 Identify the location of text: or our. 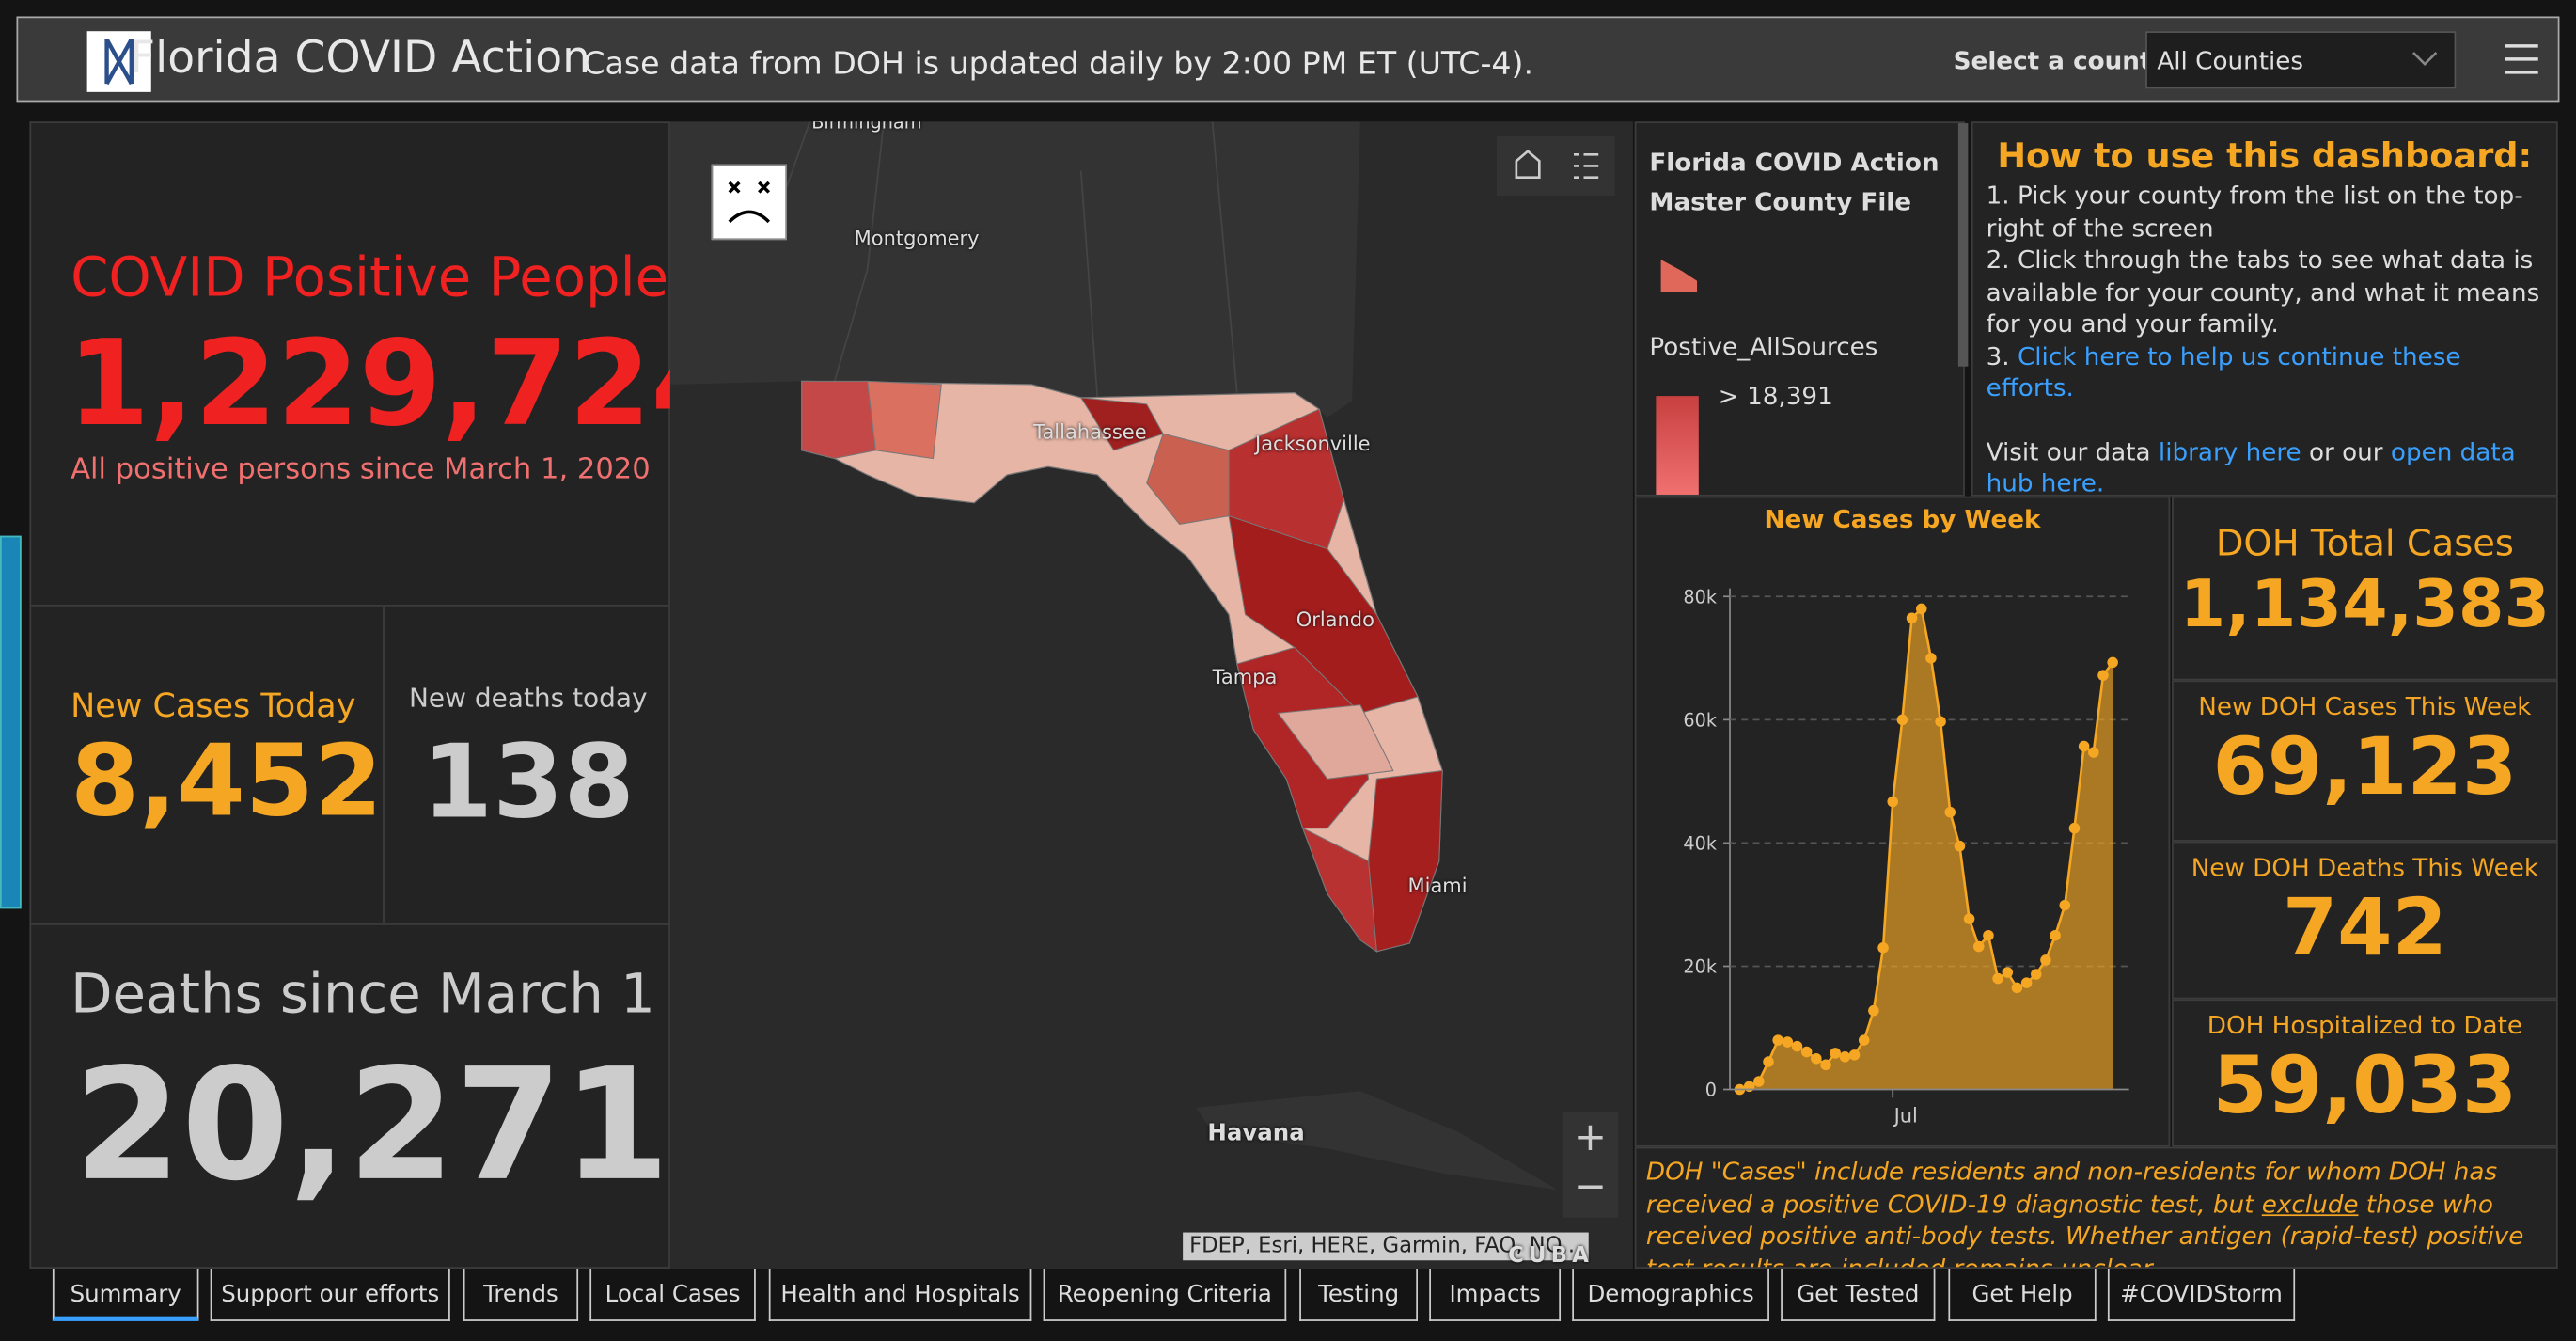
(2346, 450).